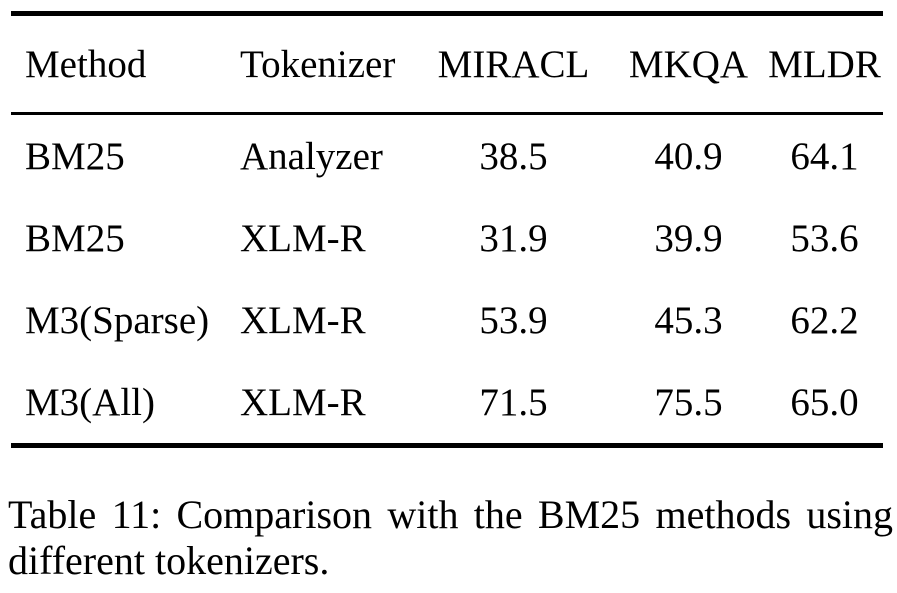 Image resolution: width=897 pixels, height=593 pixels. Describe the element at coordinates (513, 64) in the screenshot. I see `column-header-miracl: MIRACL` at that location.